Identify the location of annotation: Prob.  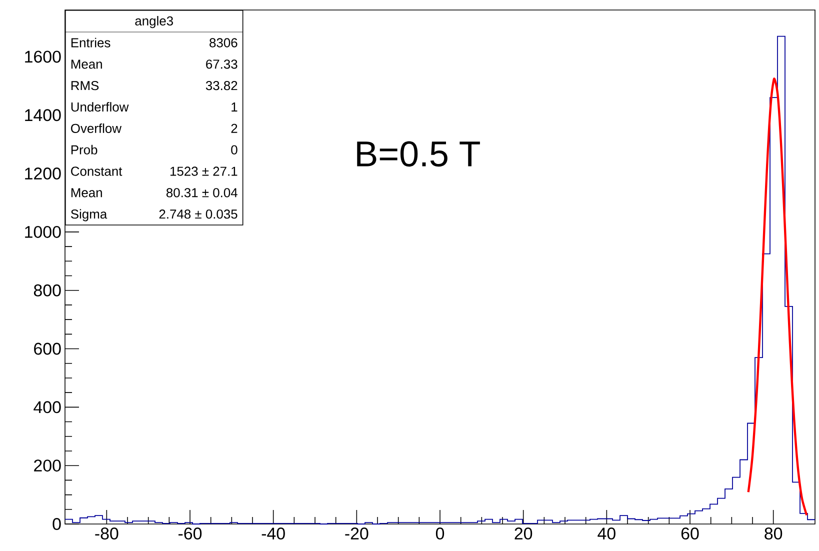
(84, 149).